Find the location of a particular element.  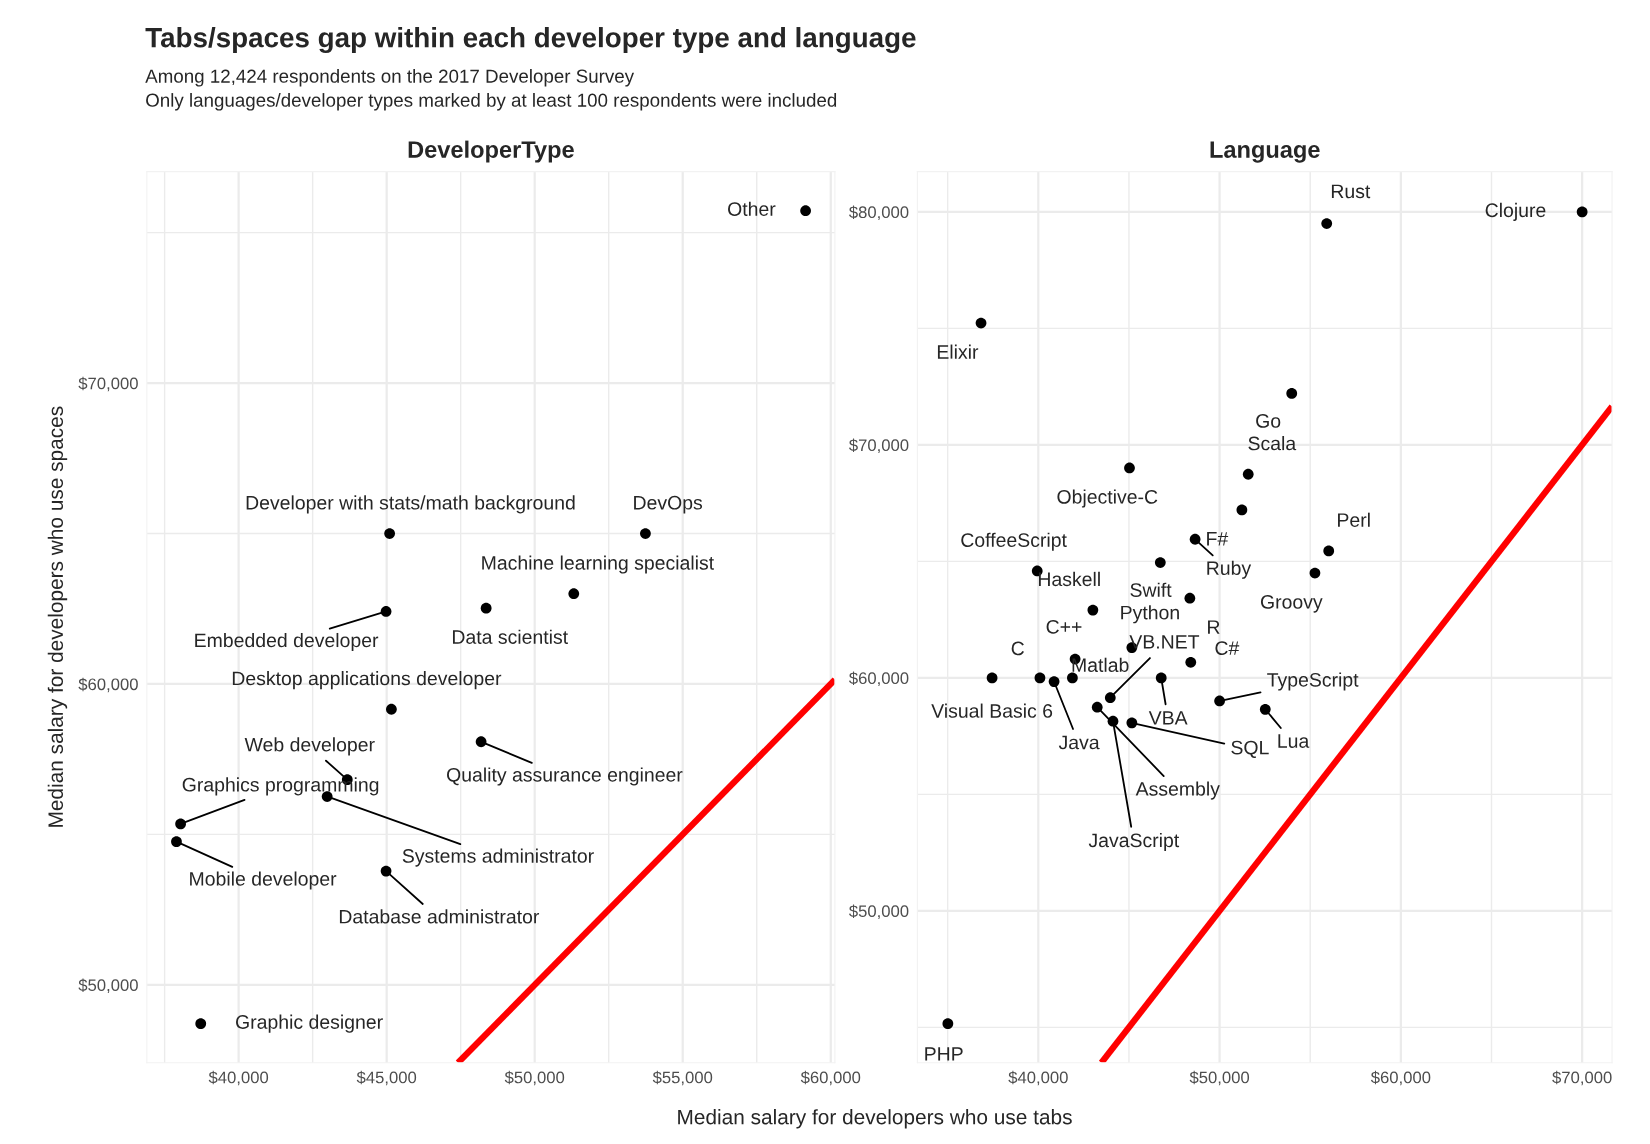

annotation: Elixir is located at coordinates (958, 351).